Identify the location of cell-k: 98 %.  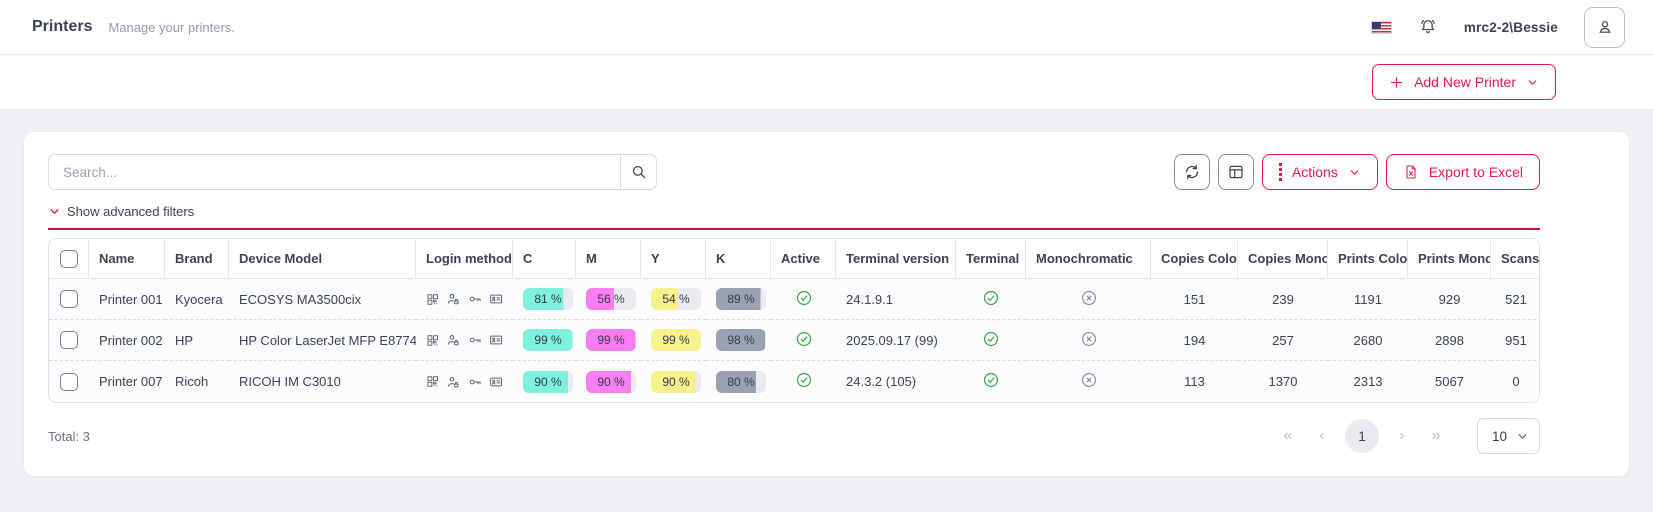
(738, 340).